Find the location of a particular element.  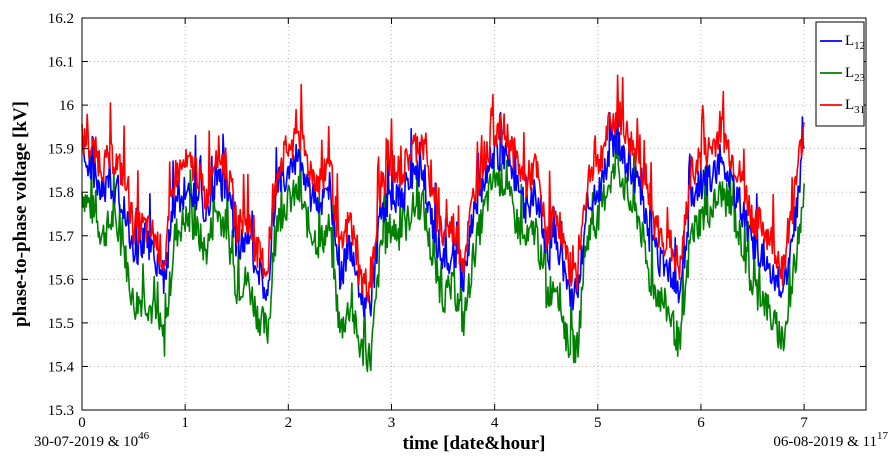

start-datetime-label: 30-07-2019 & 1046 is located at coordinates (92, 440).